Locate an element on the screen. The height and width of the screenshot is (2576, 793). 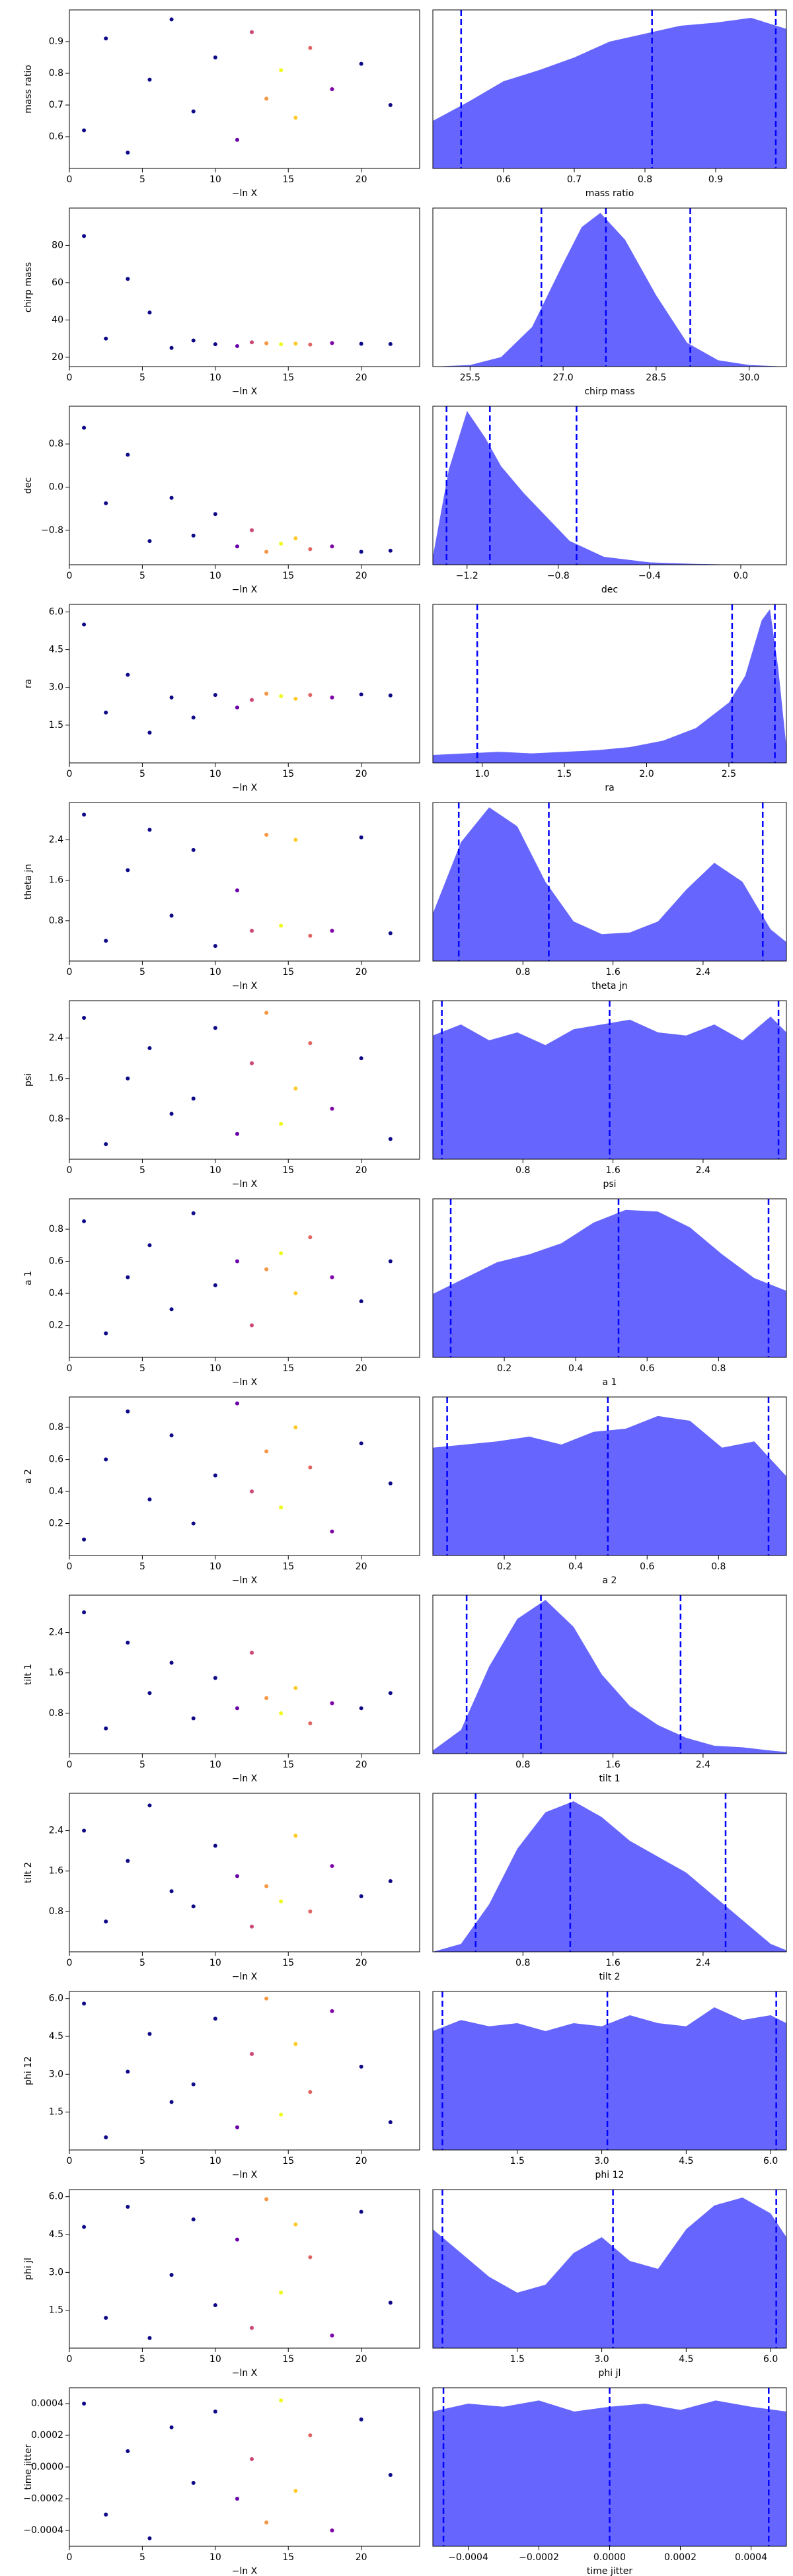
y-tick-label: 0.0000 is located at coordinates (47, 2467).